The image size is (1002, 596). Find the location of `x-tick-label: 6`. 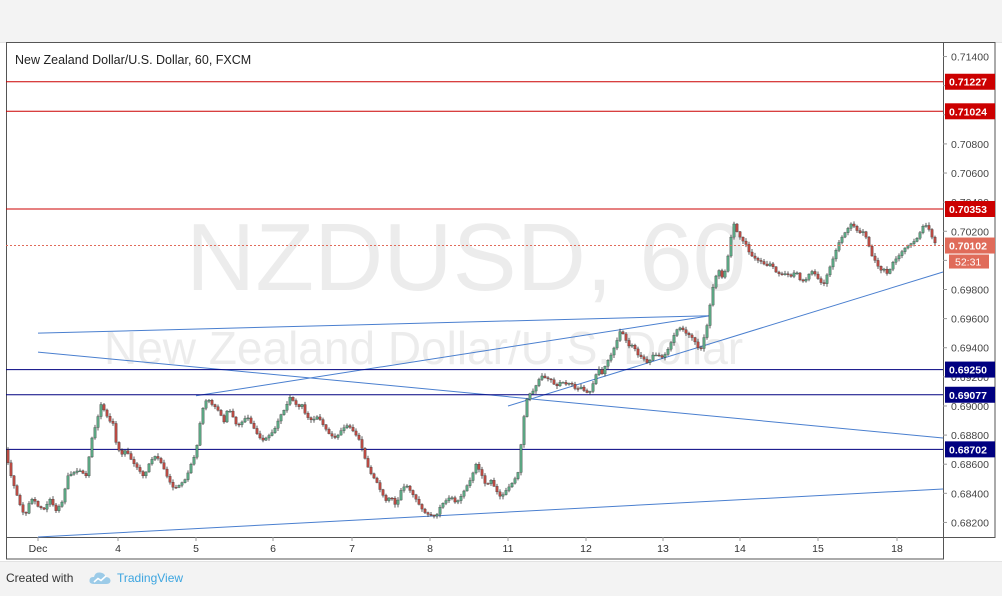

x-tick-label: 6 is located at coordinates (273, 549).